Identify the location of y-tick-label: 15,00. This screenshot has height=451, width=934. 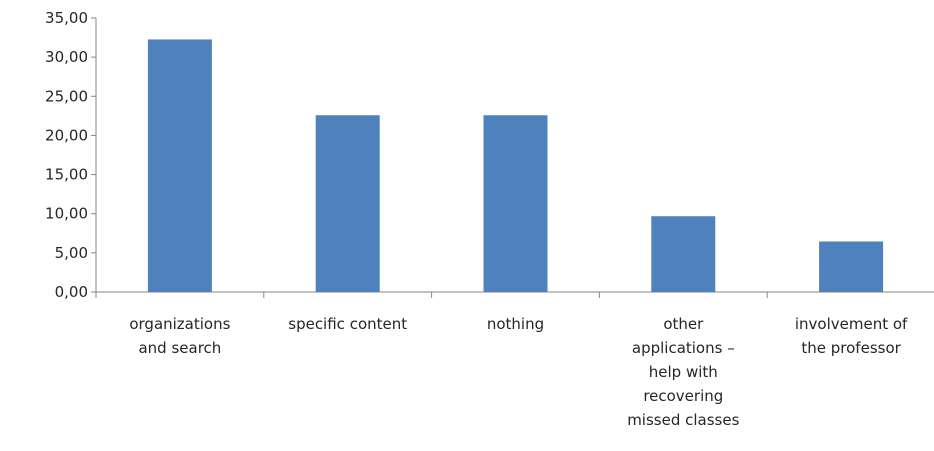
(66, 175).